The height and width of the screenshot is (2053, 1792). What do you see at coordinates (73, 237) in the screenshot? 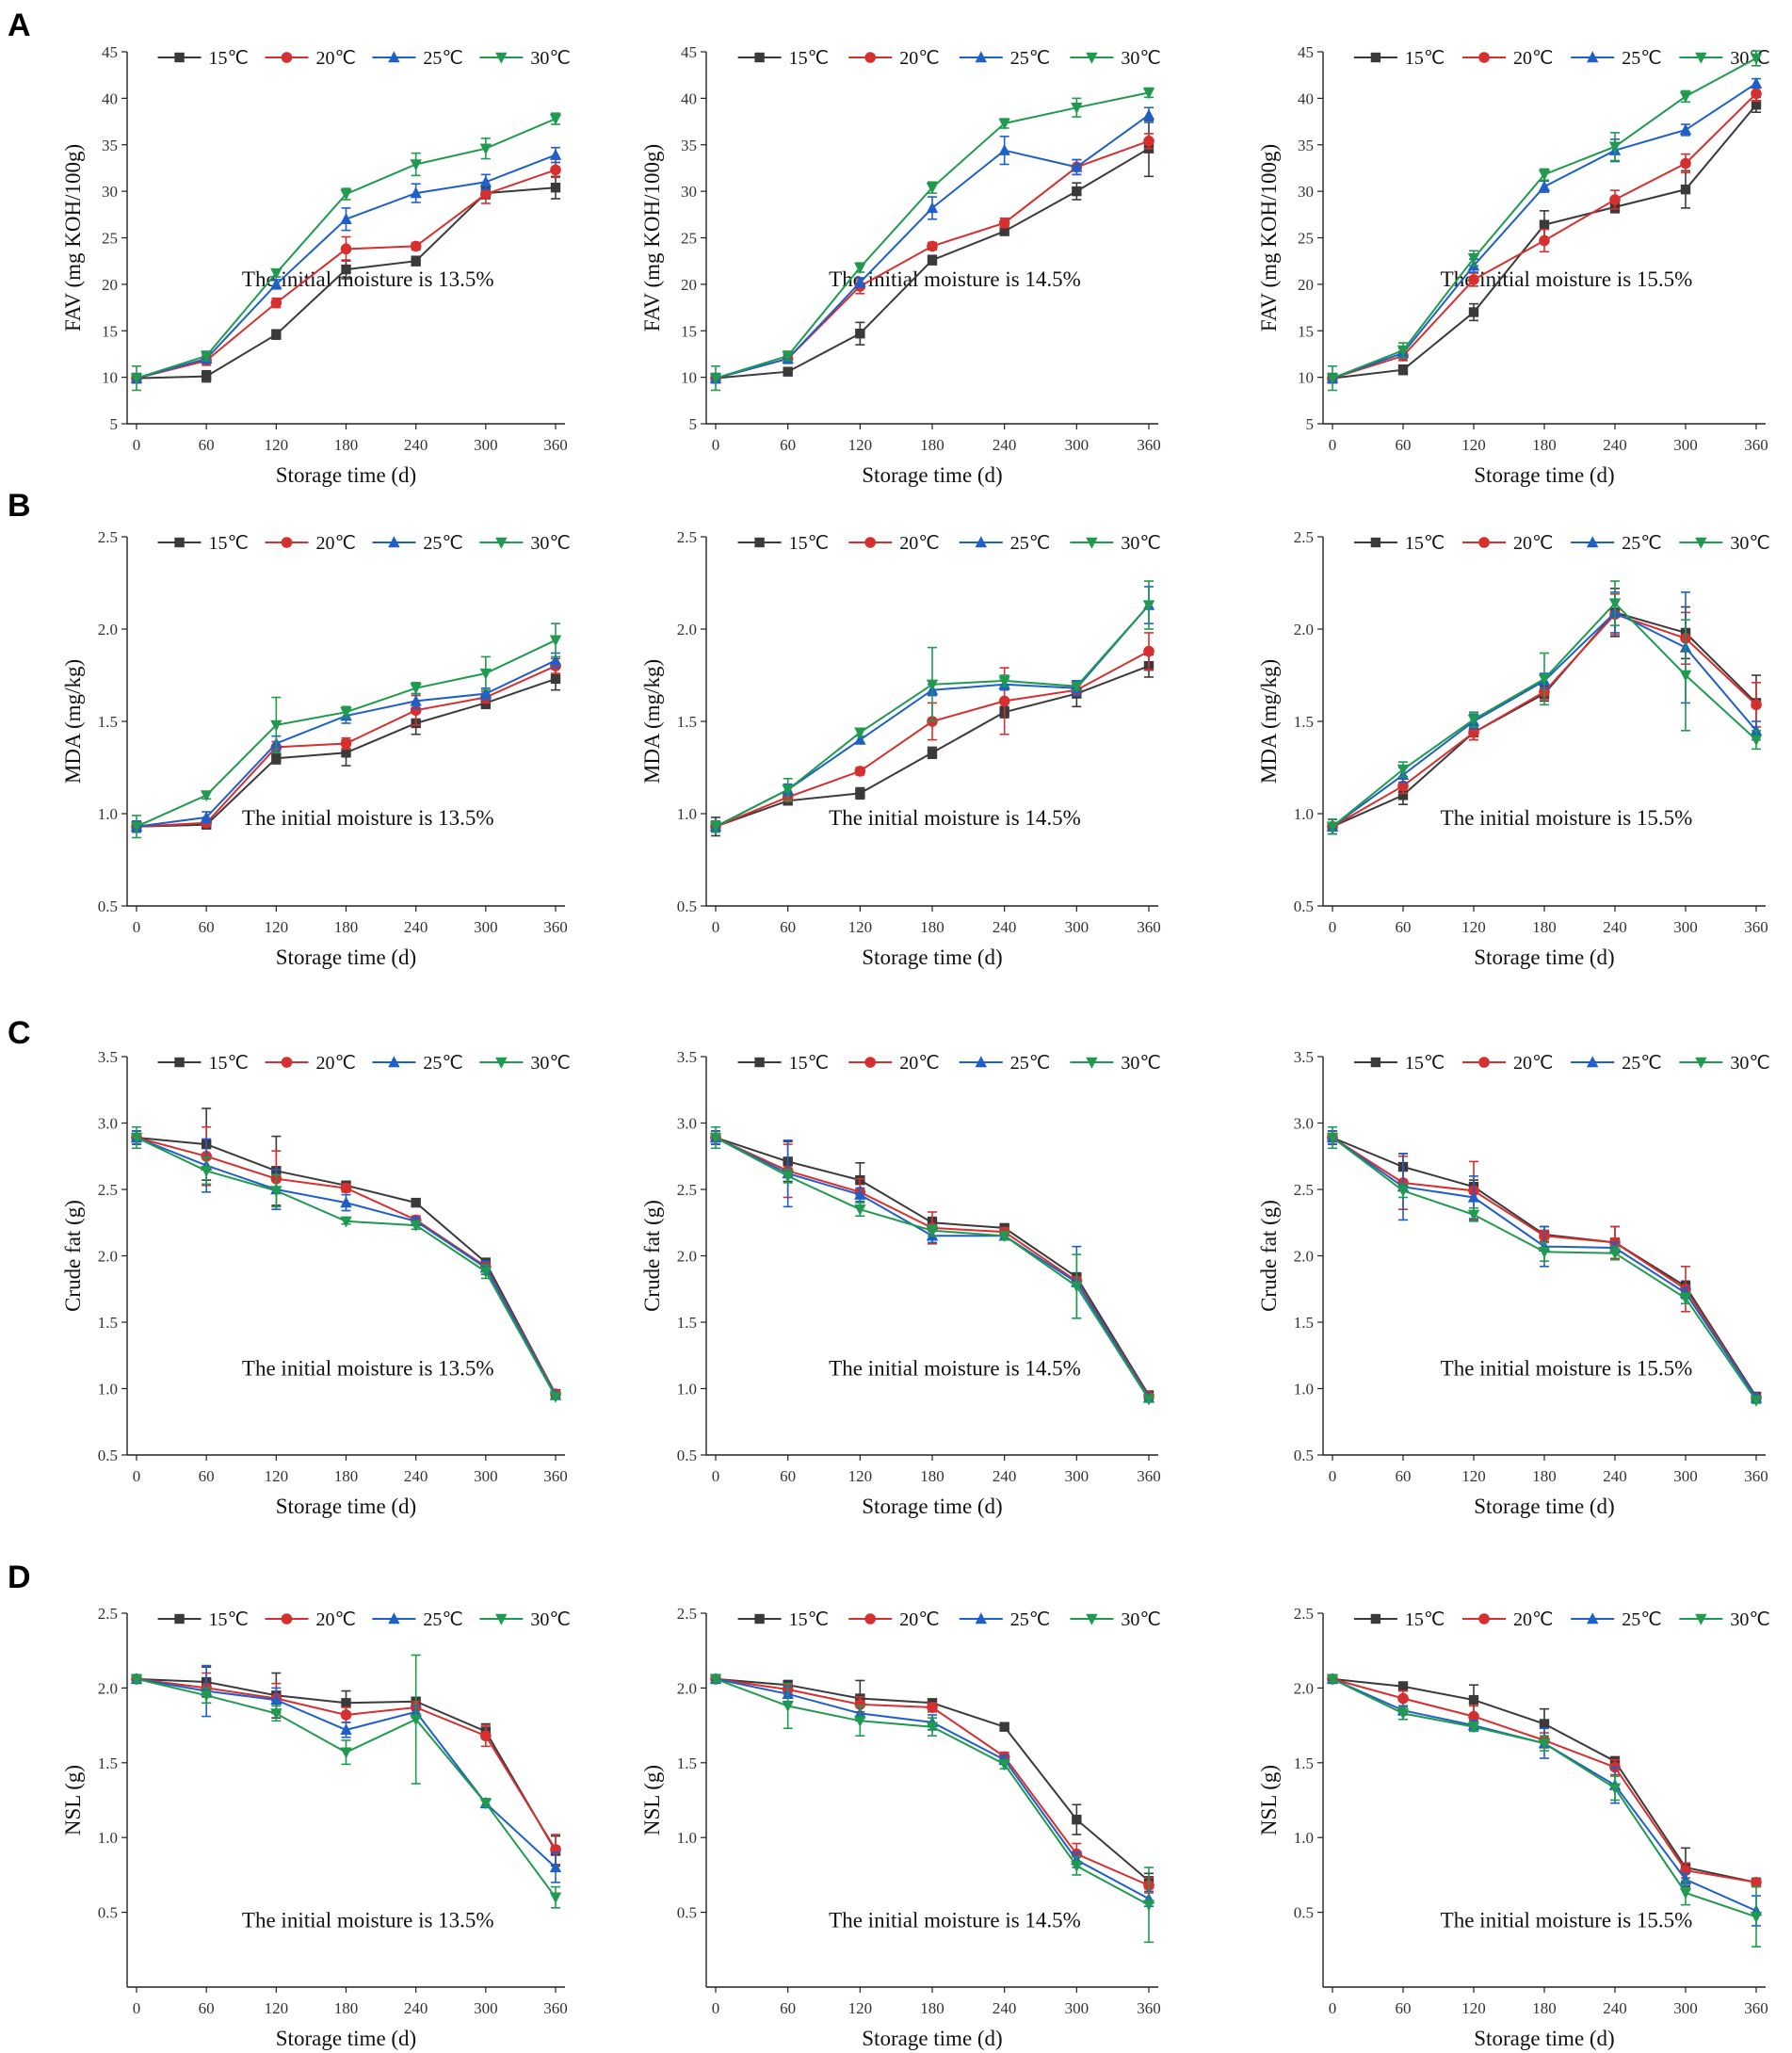
I see `y-axis-title: FAV (mg KOH/100g)` at bounding box center [73, 237].